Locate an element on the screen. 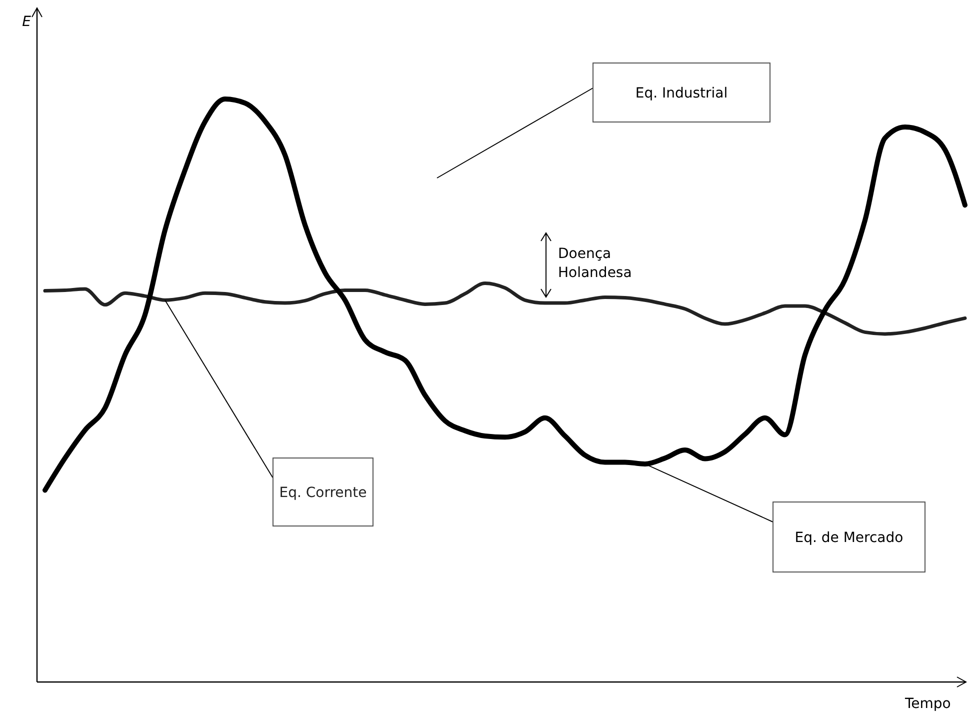 This screenshot has width=974, height=716. annotation: Doença Holandesa is located at coordinates (595, 263).